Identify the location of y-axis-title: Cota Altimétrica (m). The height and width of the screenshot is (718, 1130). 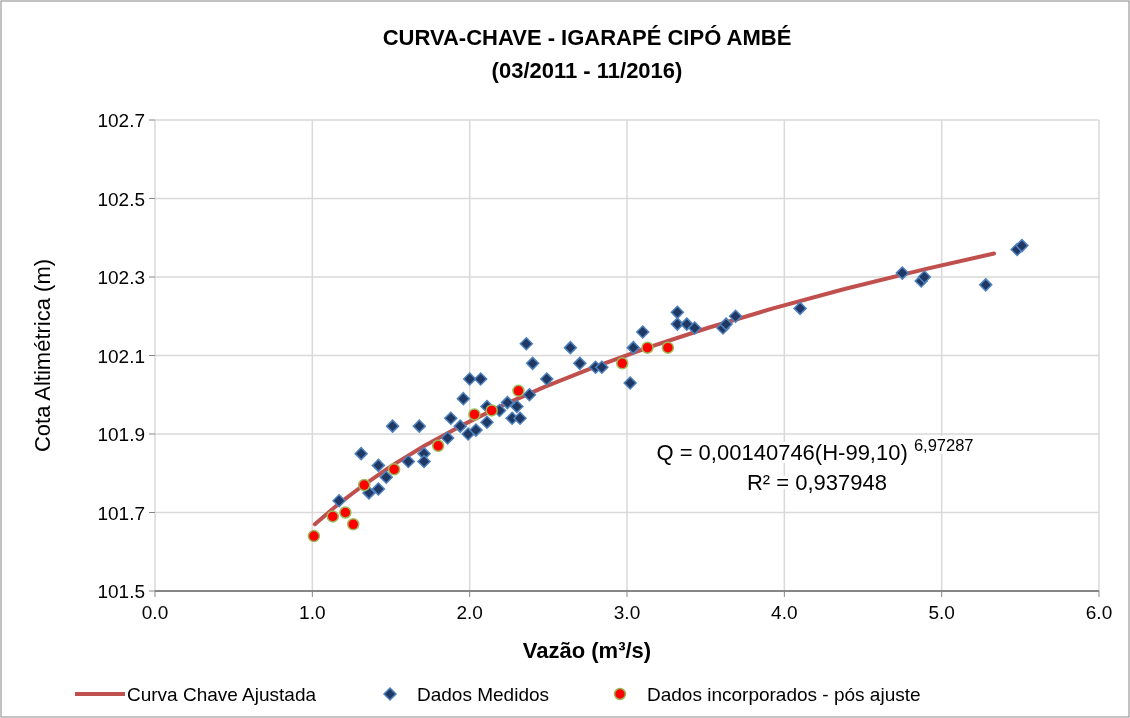
(42, 355).